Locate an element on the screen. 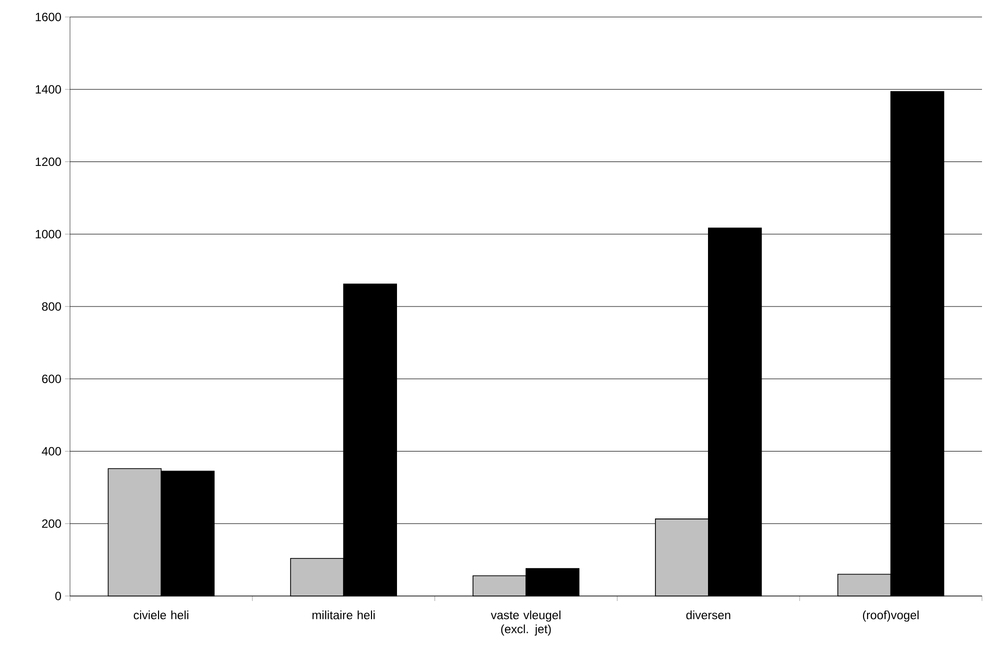 This screenshot has width=992, height=664. x-tick-label: vaste vleugel (excl. jet) is located at coordinates (525, 623).